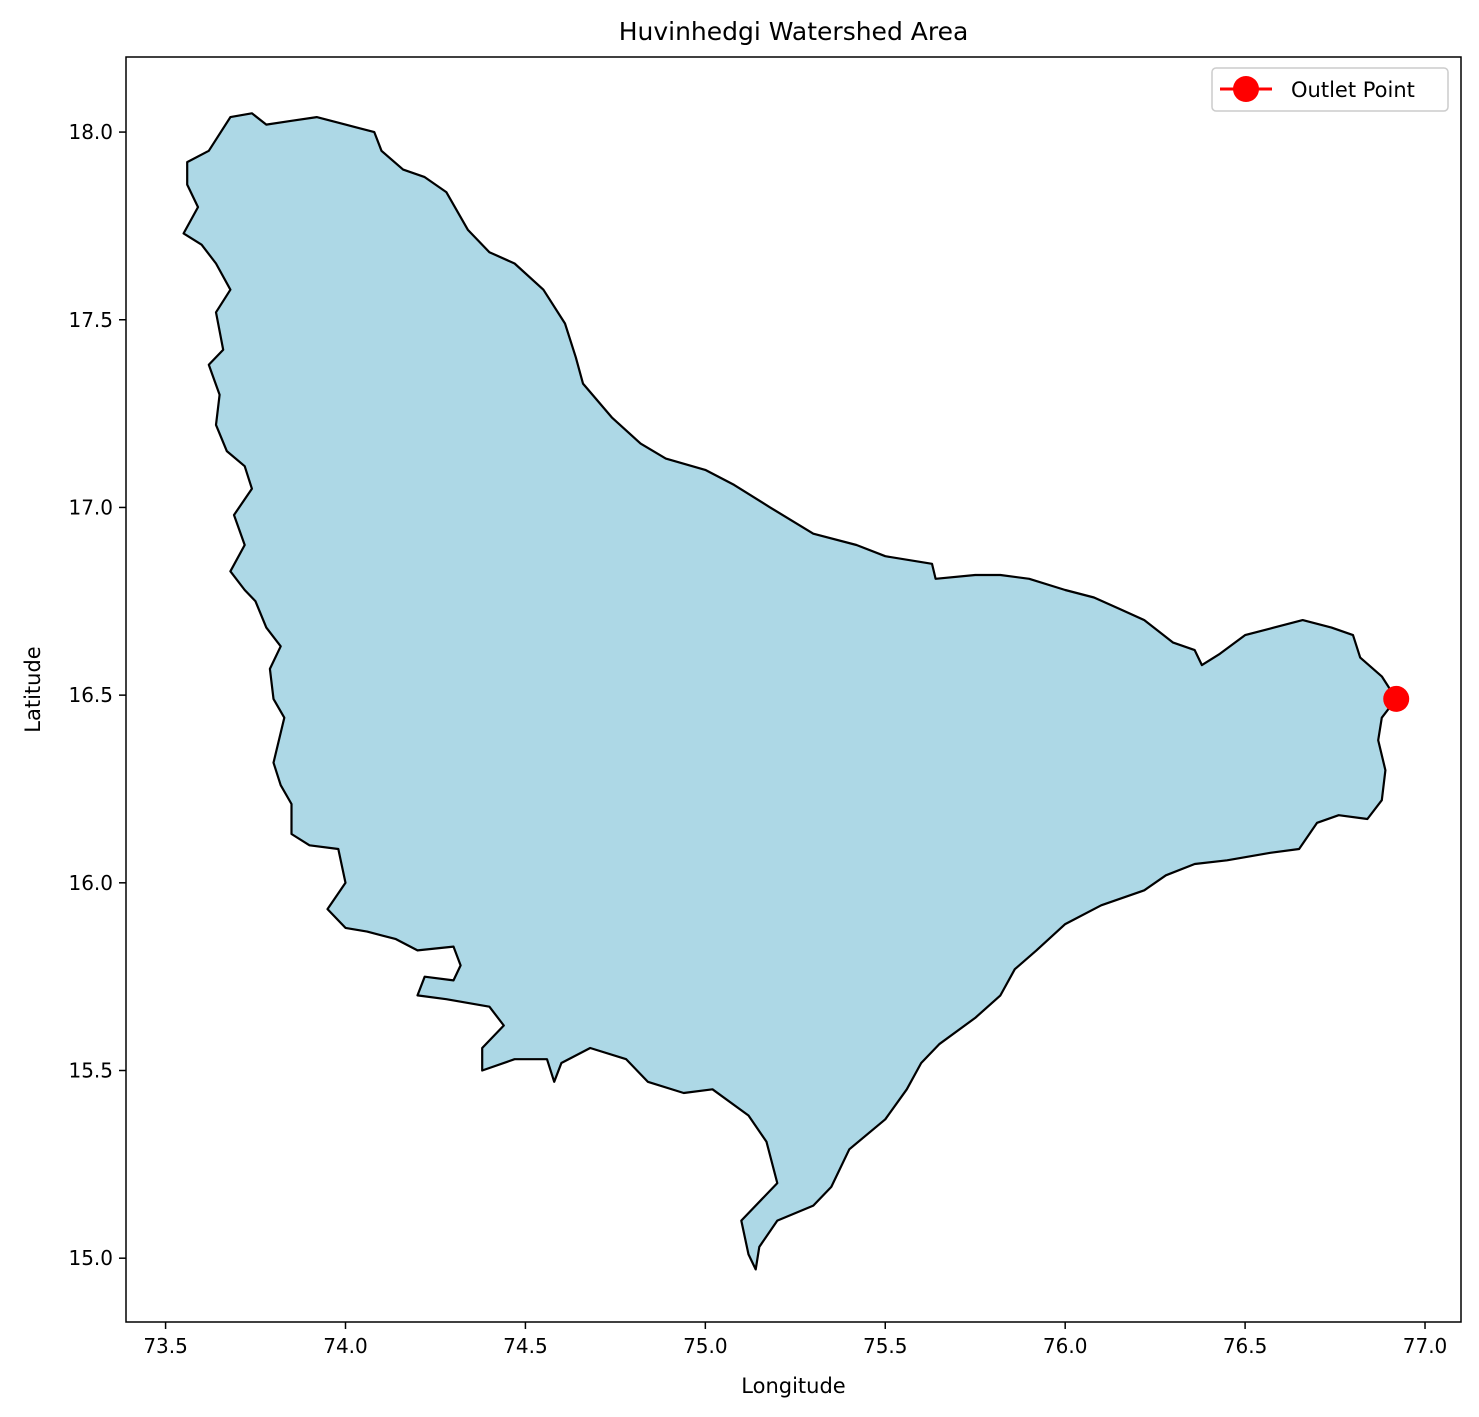  What do you see at coordinates (90, 507) in the screenshot?
I see `y-tick-label: 17.0` at bounding box center [90, 507].